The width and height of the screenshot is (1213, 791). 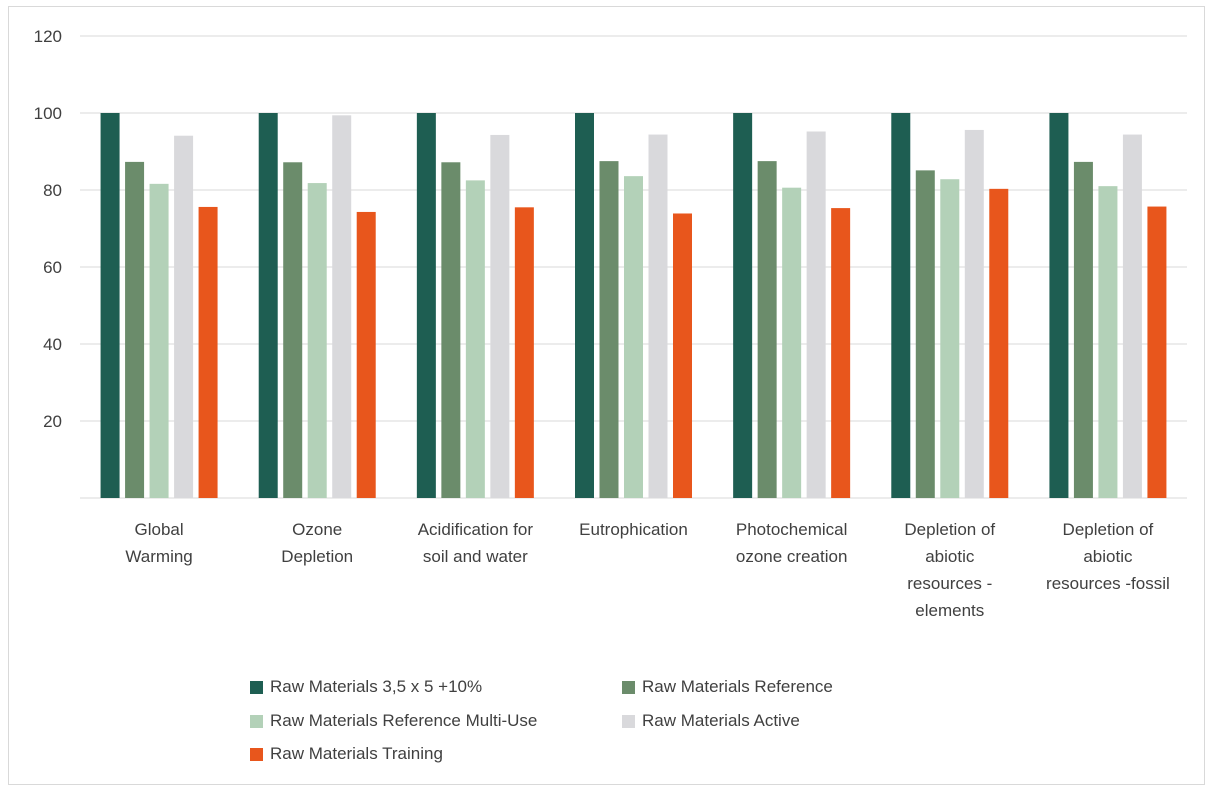 What do you see at coordinates (52, 267) in the screenshot?
I see `y-tick-label: 60` at bounding box center [52, 267].